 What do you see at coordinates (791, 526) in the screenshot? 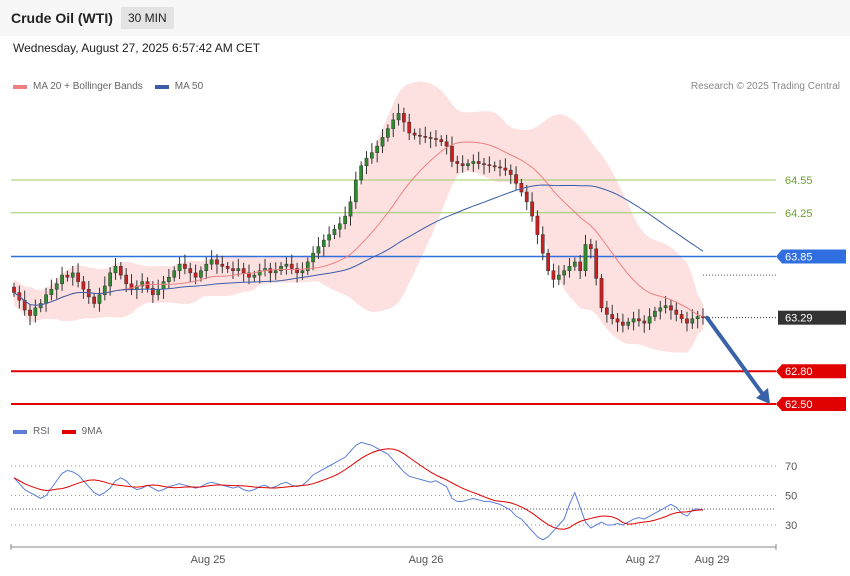
I see `rsi-tick-label: 30` at bounding box center [791, 526].